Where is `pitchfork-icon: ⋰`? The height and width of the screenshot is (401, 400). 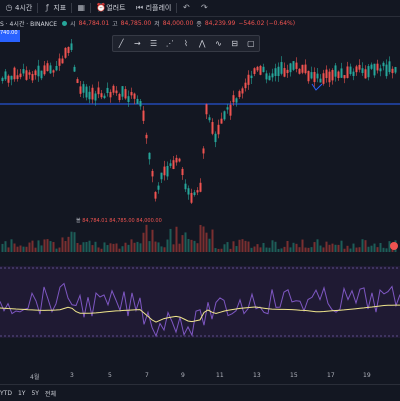 pitchfork-icon: ⋰ is located at coordinates (169, 43).